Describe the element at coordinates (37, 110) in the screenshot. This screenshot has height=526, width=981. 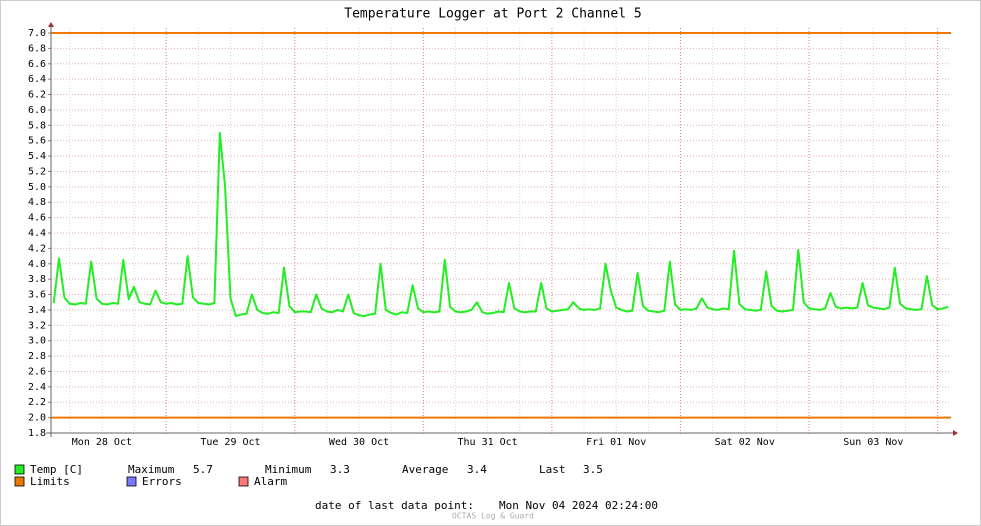
I see `y-tick-label: 6.0` at that location.